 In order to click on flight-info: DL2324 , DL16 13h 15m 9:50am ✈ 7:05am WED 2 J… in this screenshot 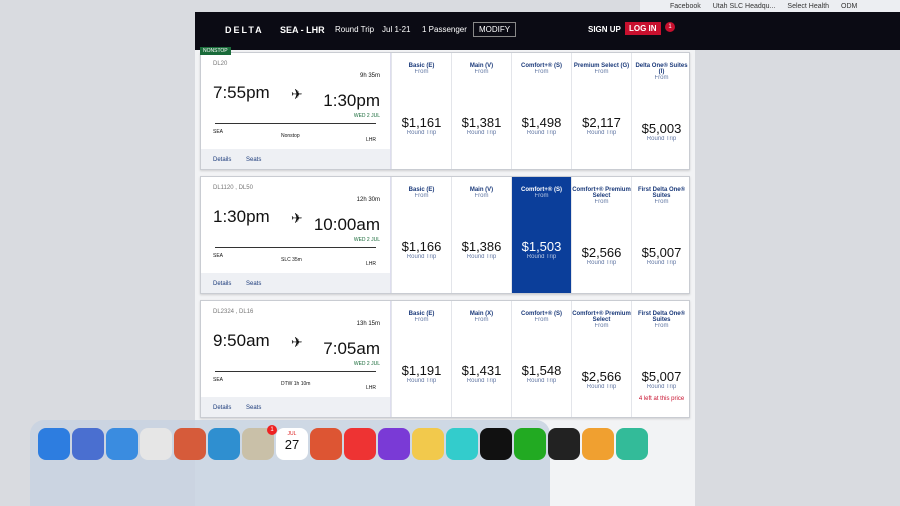, I will do `click(296, 359)`.